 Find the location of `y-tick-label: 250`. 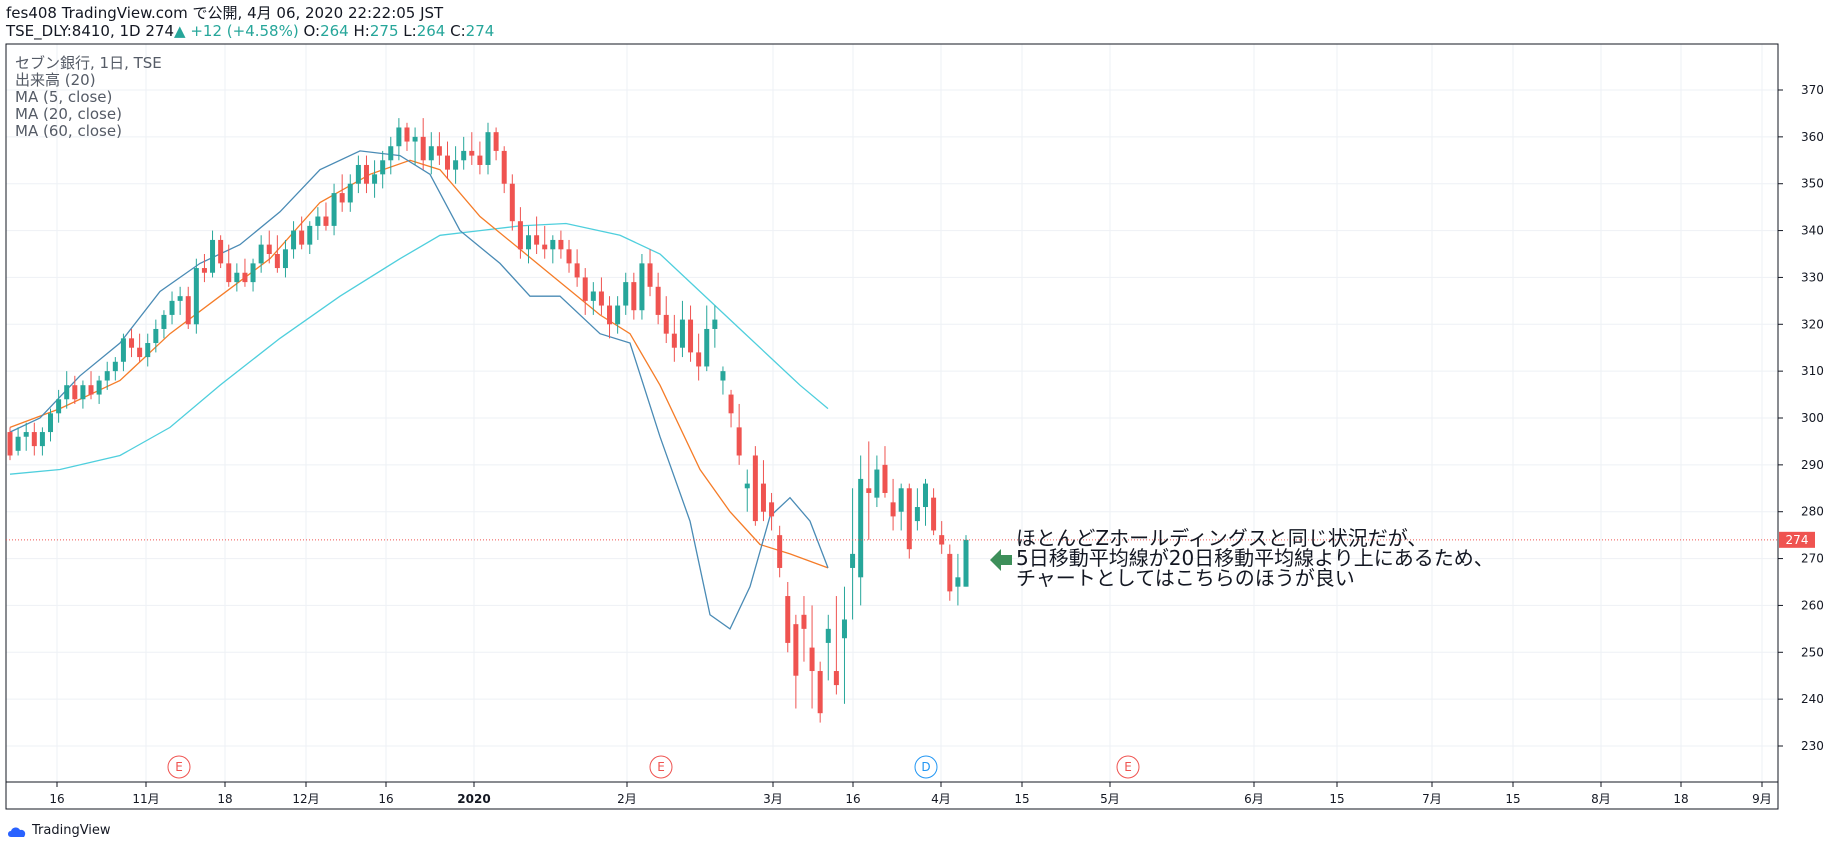

y-tick-label: 250 is located at coordinates (1812, 652).